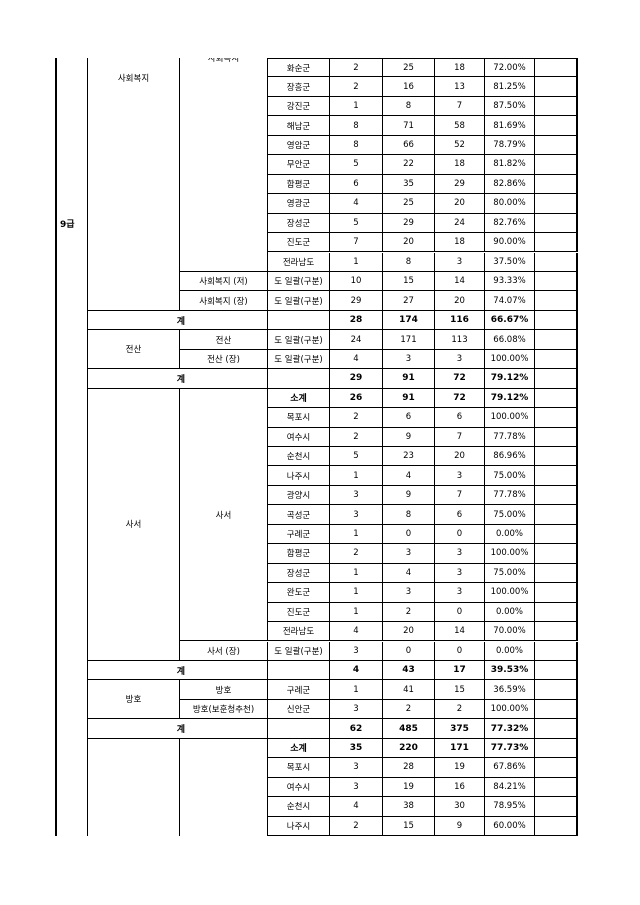 The height and width of the screenshot is (905, 640). I want to click on value-cell-text: 29, so click(459, 183).